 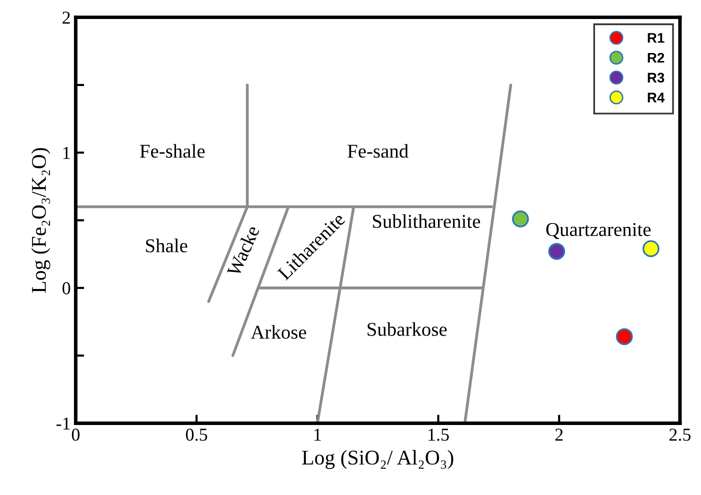 I want to click on y-tick-label: 2, so click(x=66, y=18).